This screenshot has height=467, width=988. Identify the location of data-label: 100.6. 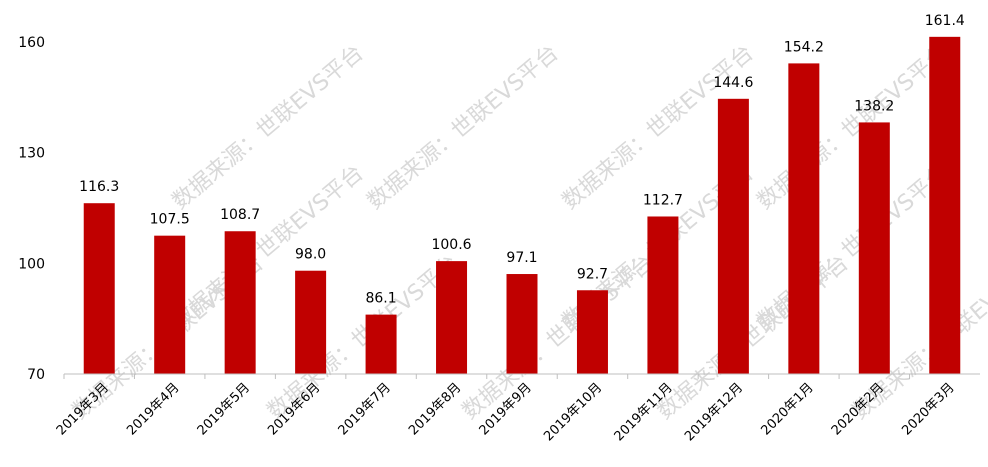
(451, 245).